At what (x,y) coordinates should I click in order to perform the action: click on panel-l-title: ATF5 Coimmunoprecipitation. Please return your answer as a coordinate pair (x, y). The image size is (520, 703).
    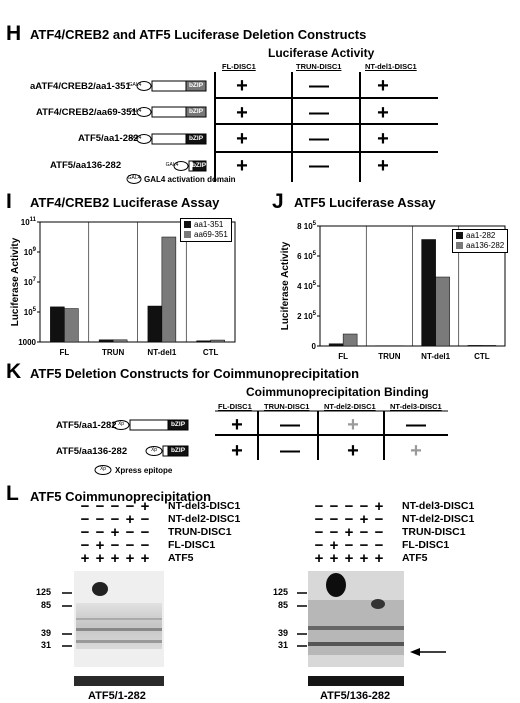
    Looking at the image, I should click on (121, 496).